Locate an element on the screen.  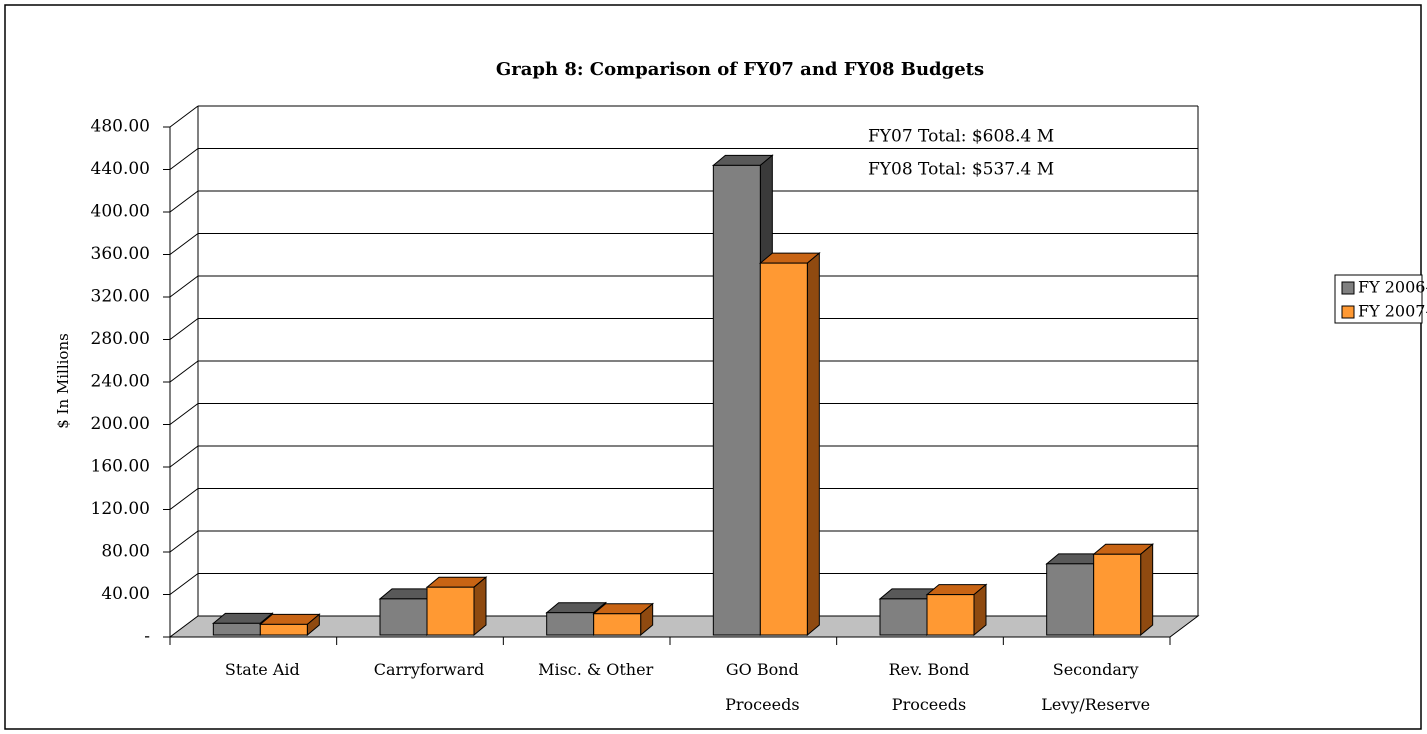
y-tick-label: - is located at coordinates (147, 637).